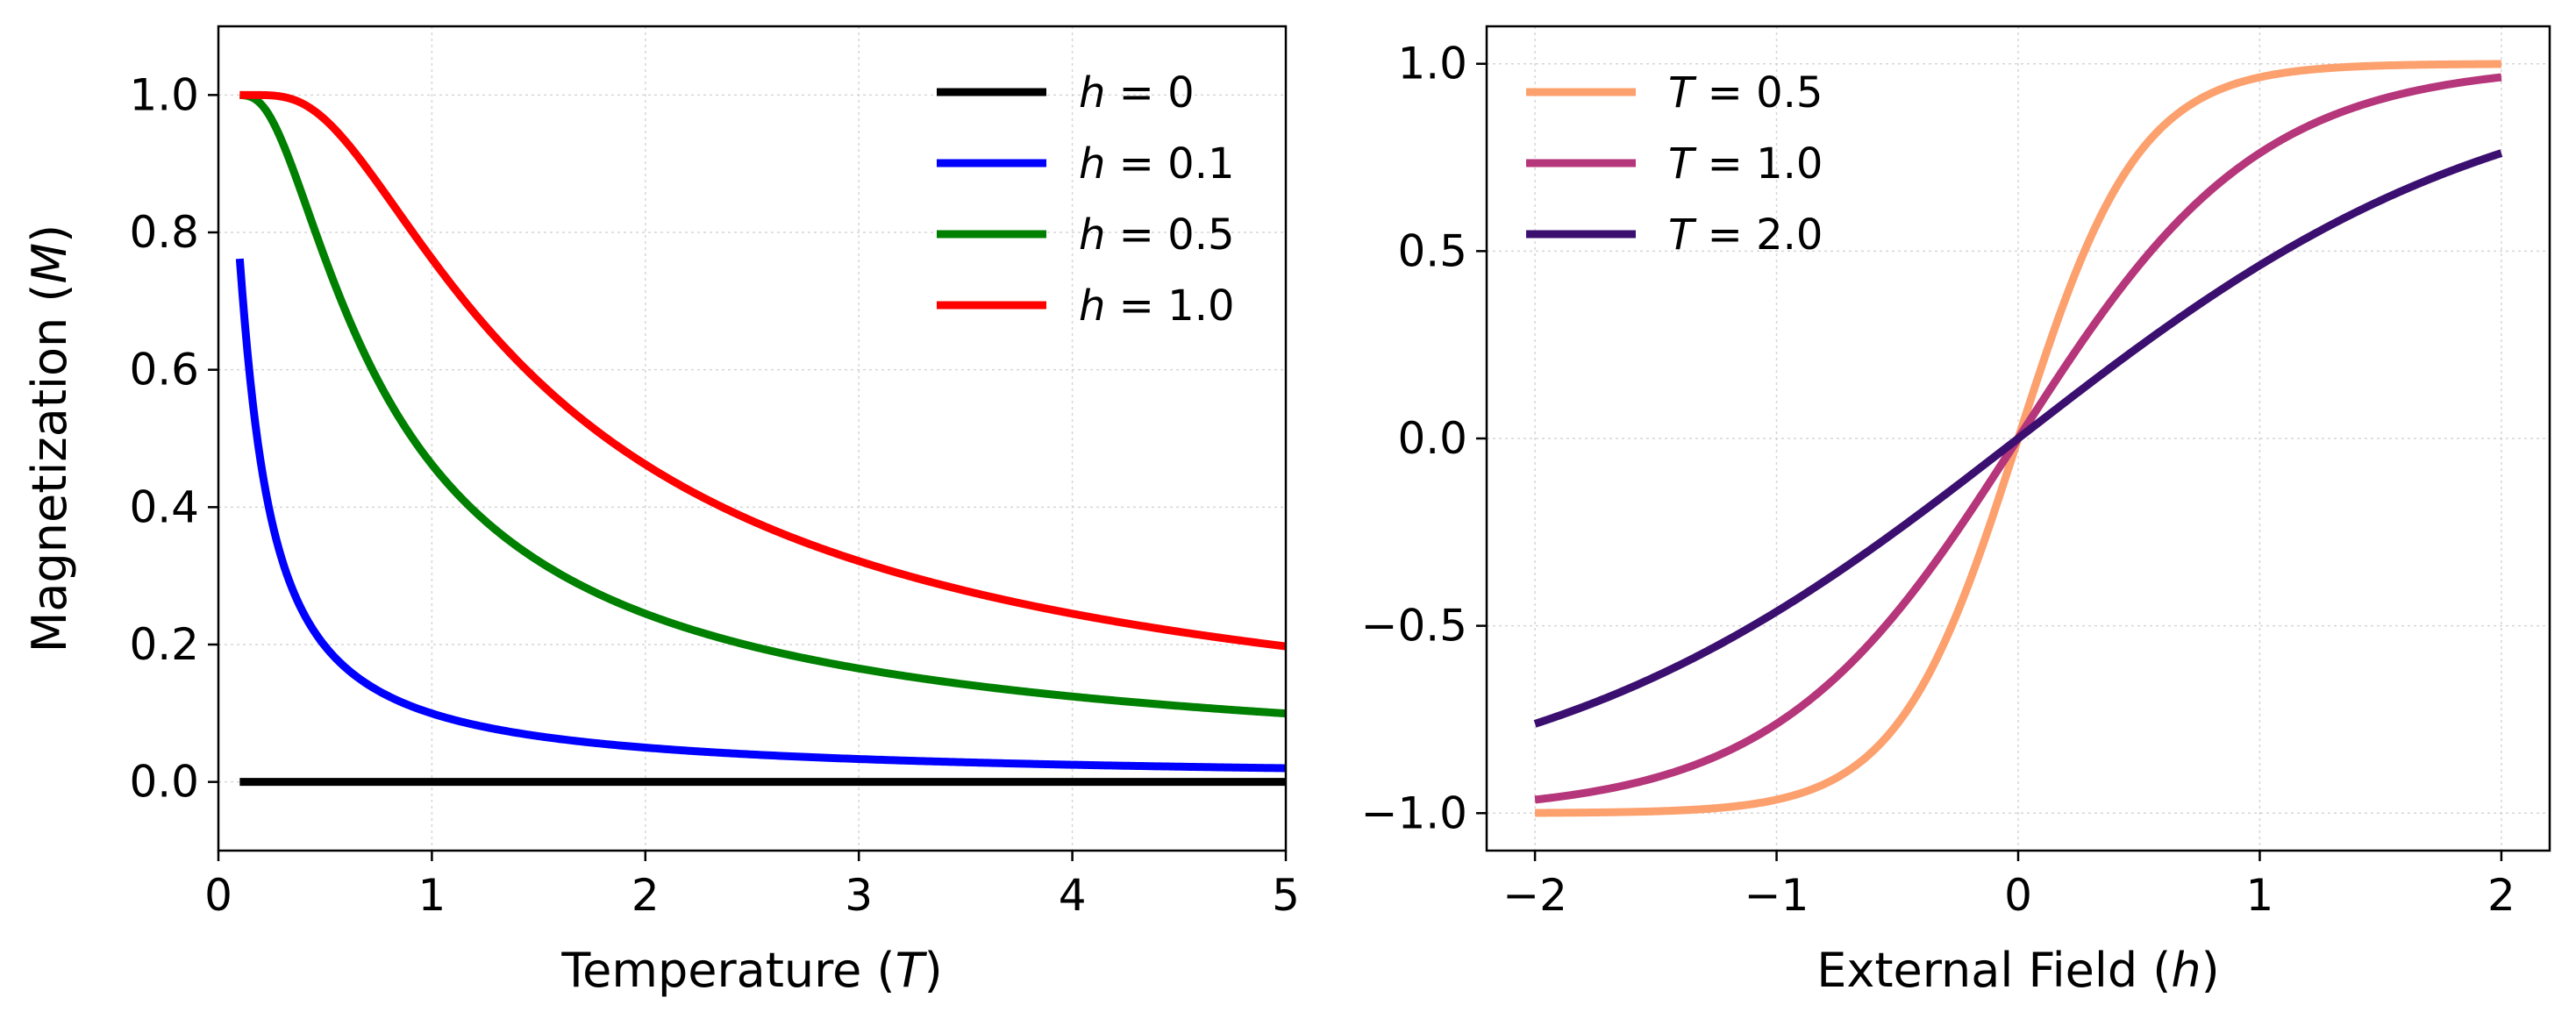 The width and height of the screenshot is (2576, 1026). Describe the element at coordinates (859, 895) in the screenshot. I see `x-tick-label: 3` at that location.